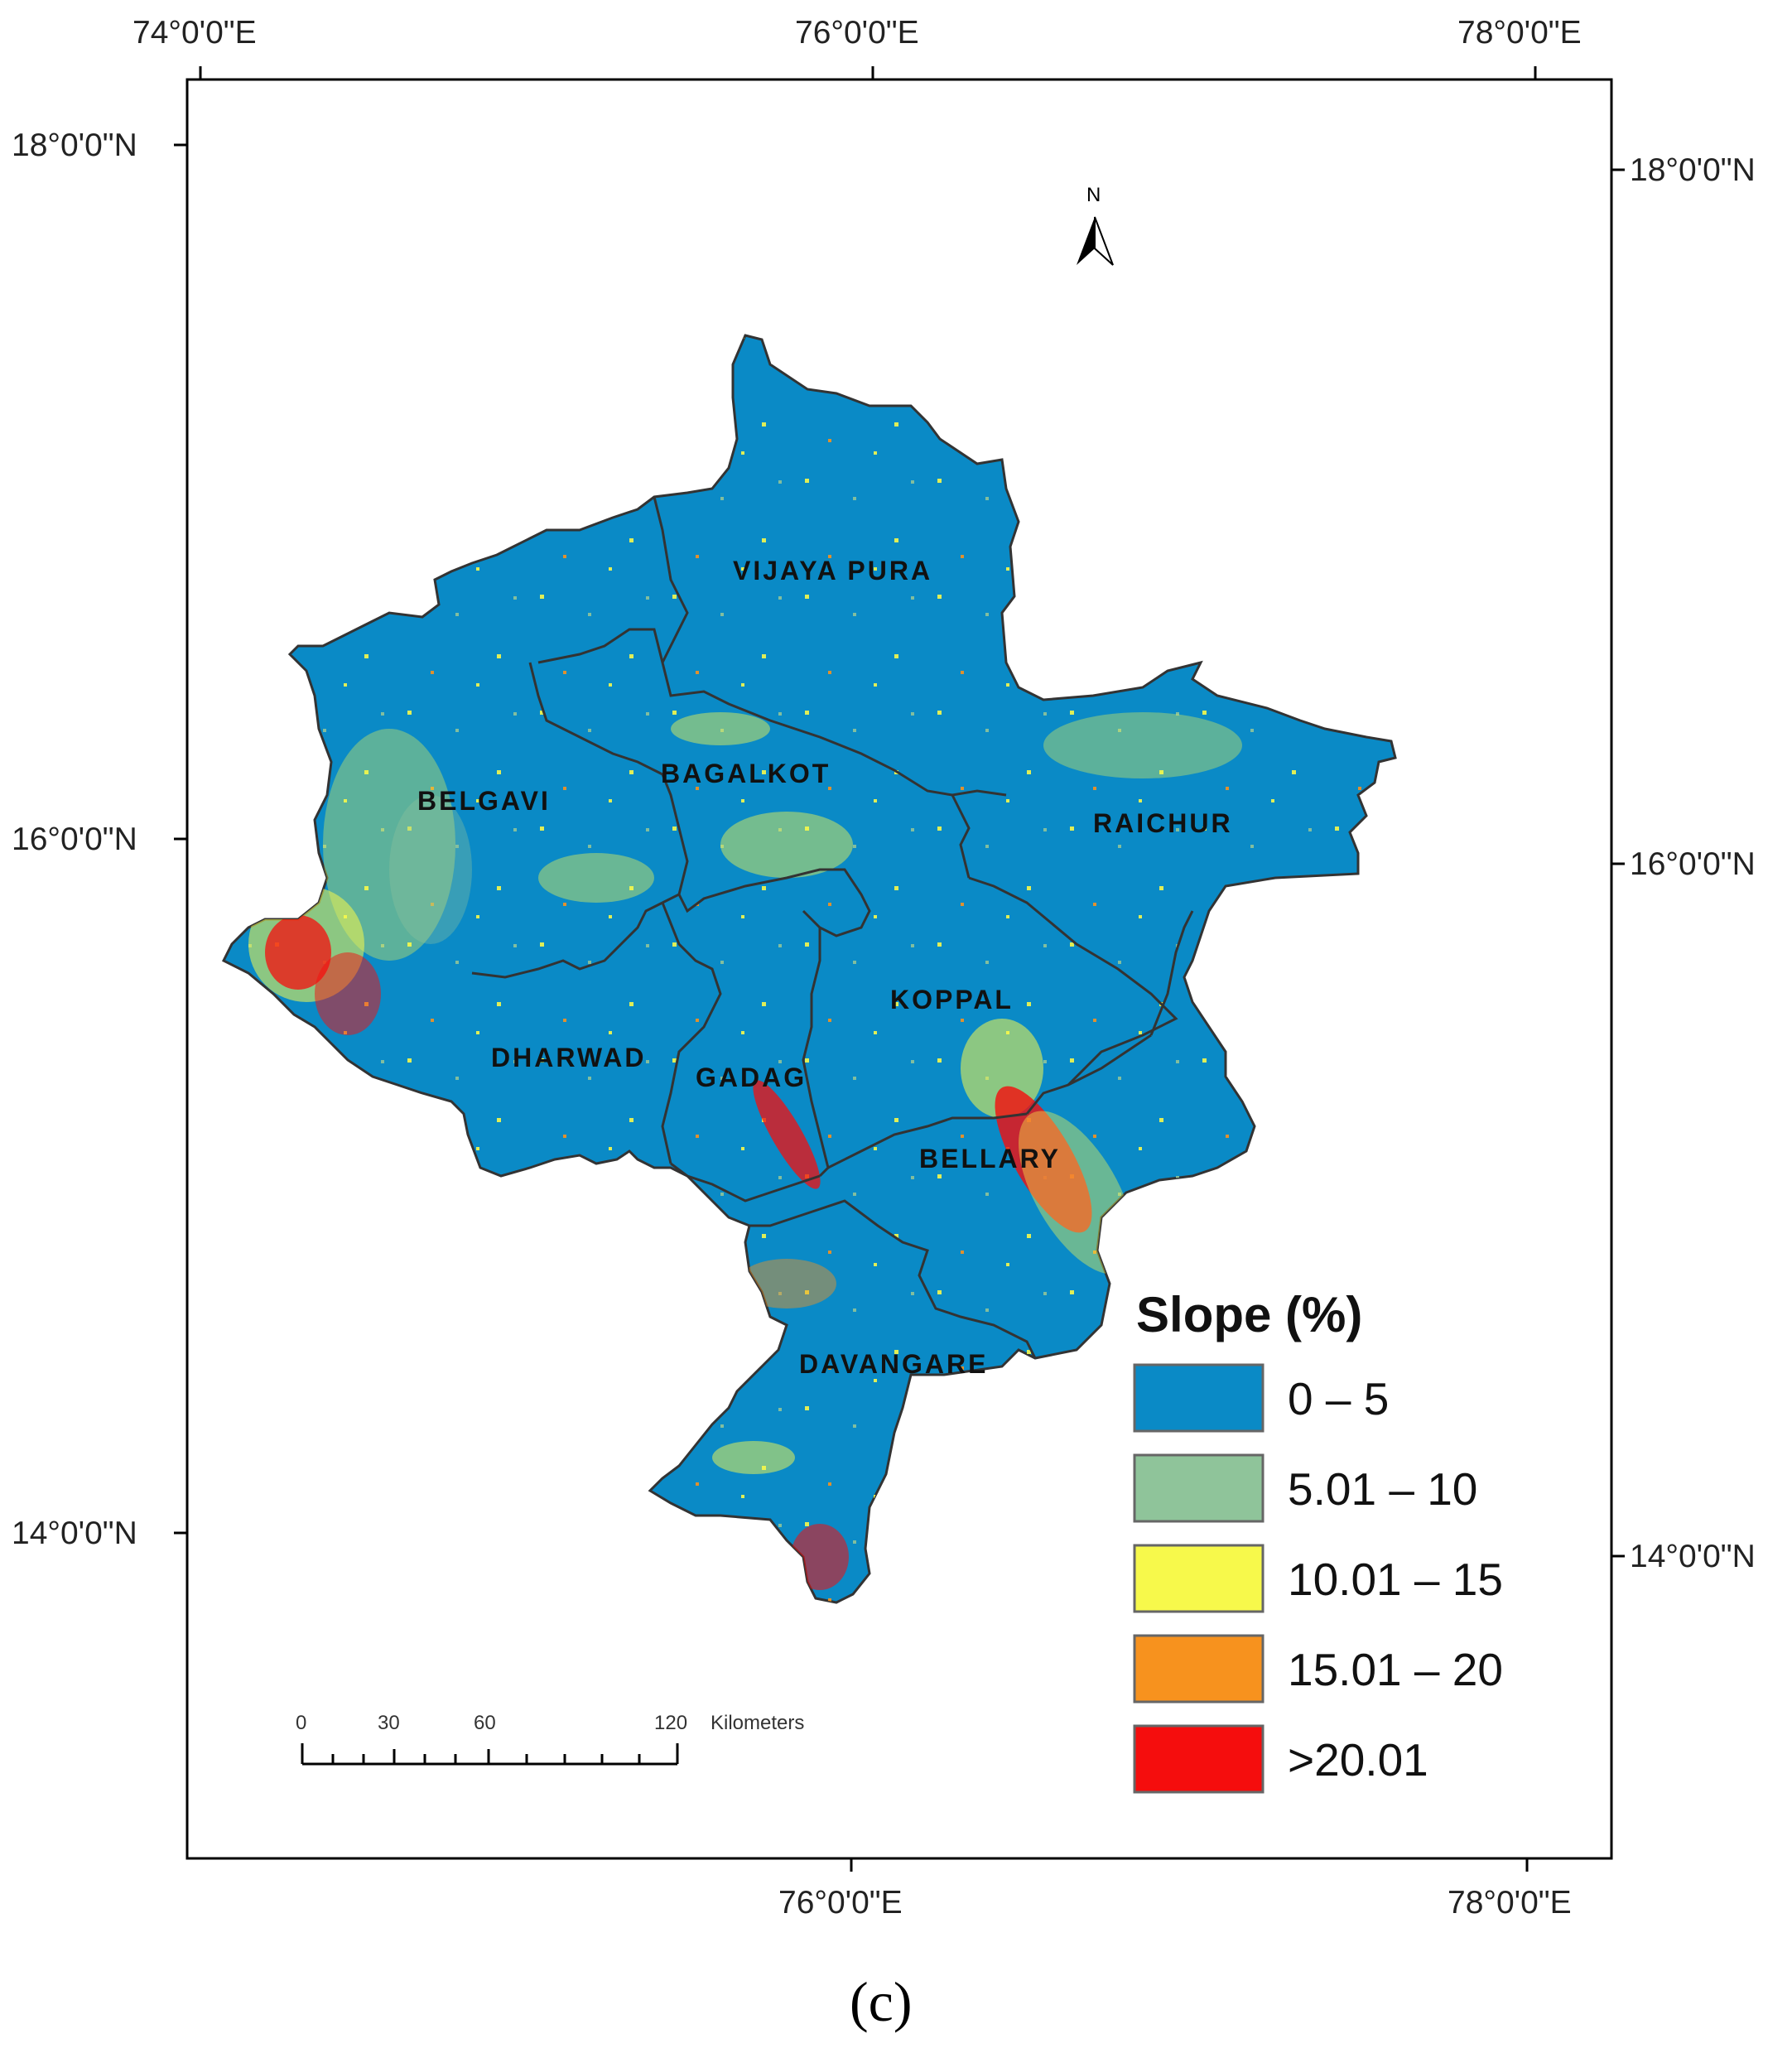 This screenshot has height=2053, width=1792. Describe the element at coordinates (990, 1158) in the screenshot. I see `district-label-bellary: BELLARY` at that location.